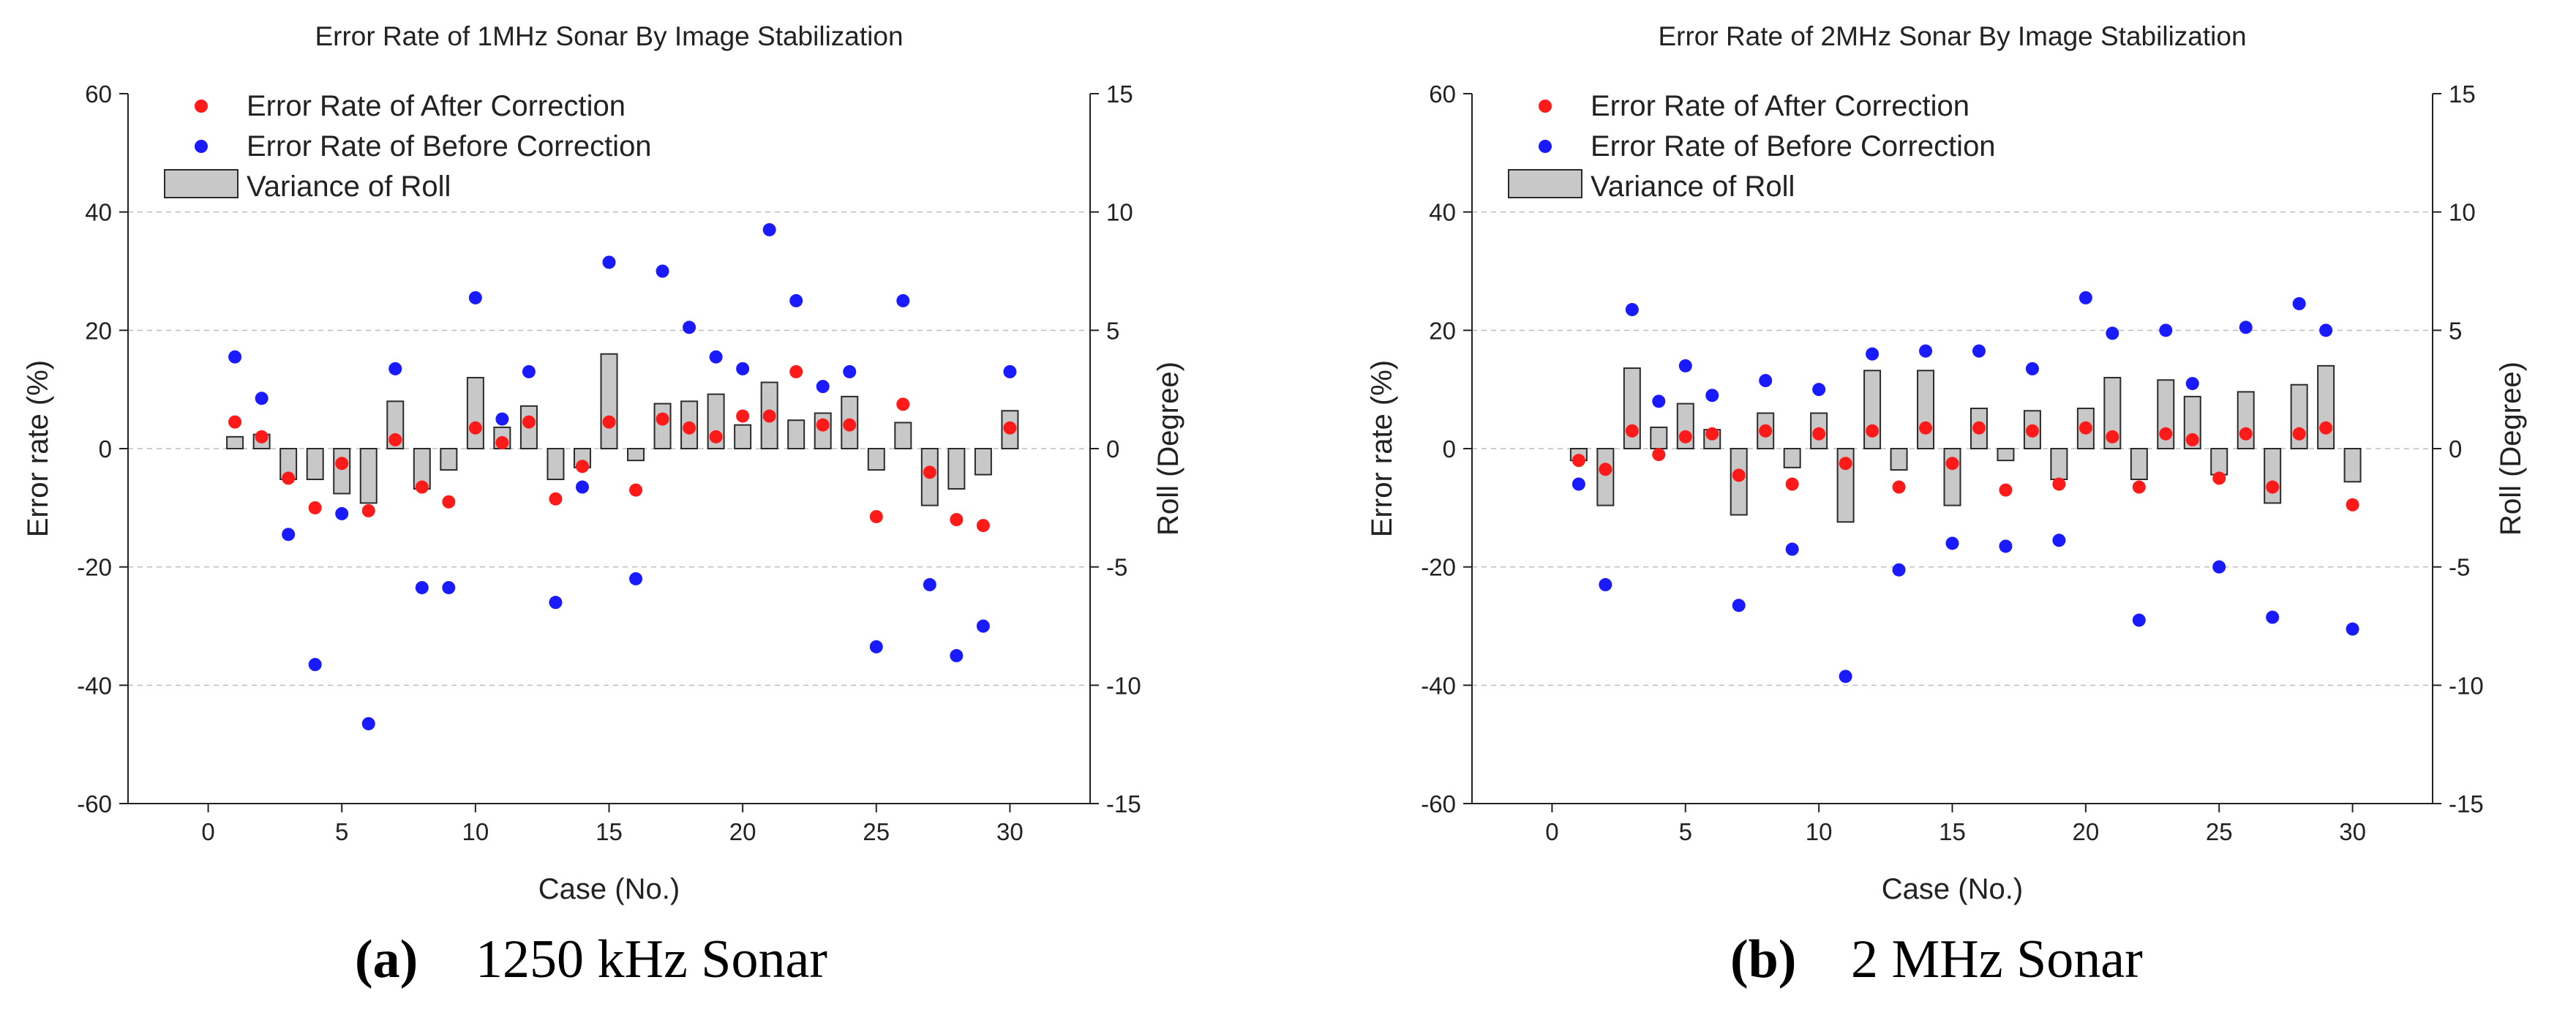 This screenshot has width=2576, height=1018. What do you see at coordinates (1442, 94) in the screenshot?
I see `c1-y-tick-label-6: 60` at bounding box center [1442, 94].